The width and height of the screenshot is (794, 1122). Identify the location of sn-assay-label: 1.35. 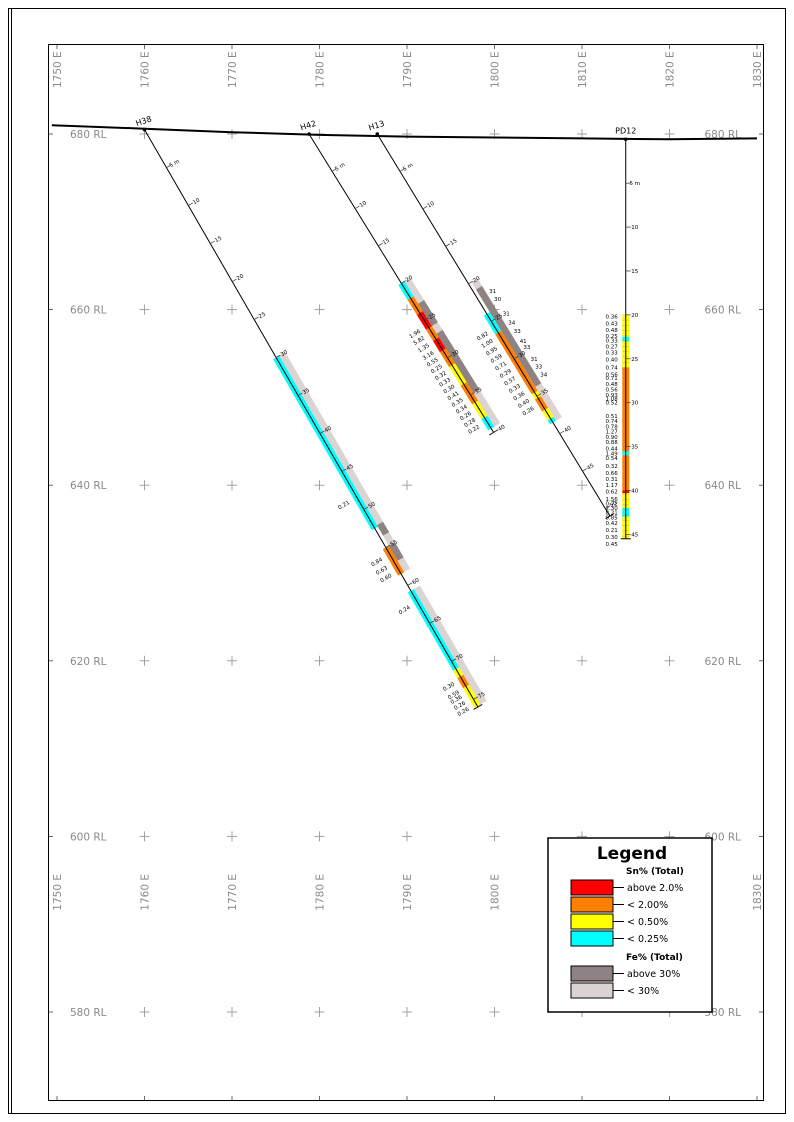
(424, 349).